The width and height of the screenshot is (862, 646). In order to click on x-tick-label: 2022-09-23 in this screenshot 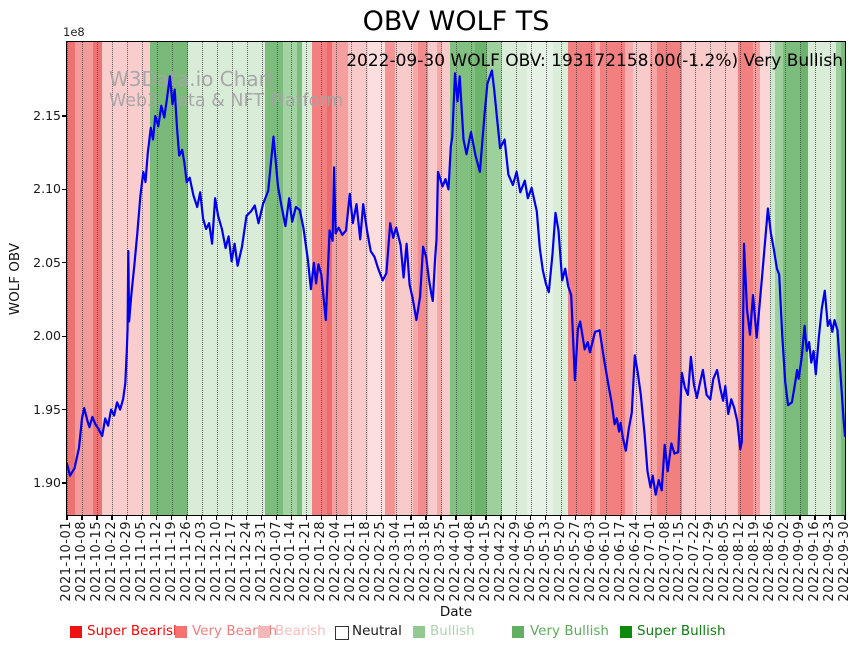, I will do `click(829, 561)`.